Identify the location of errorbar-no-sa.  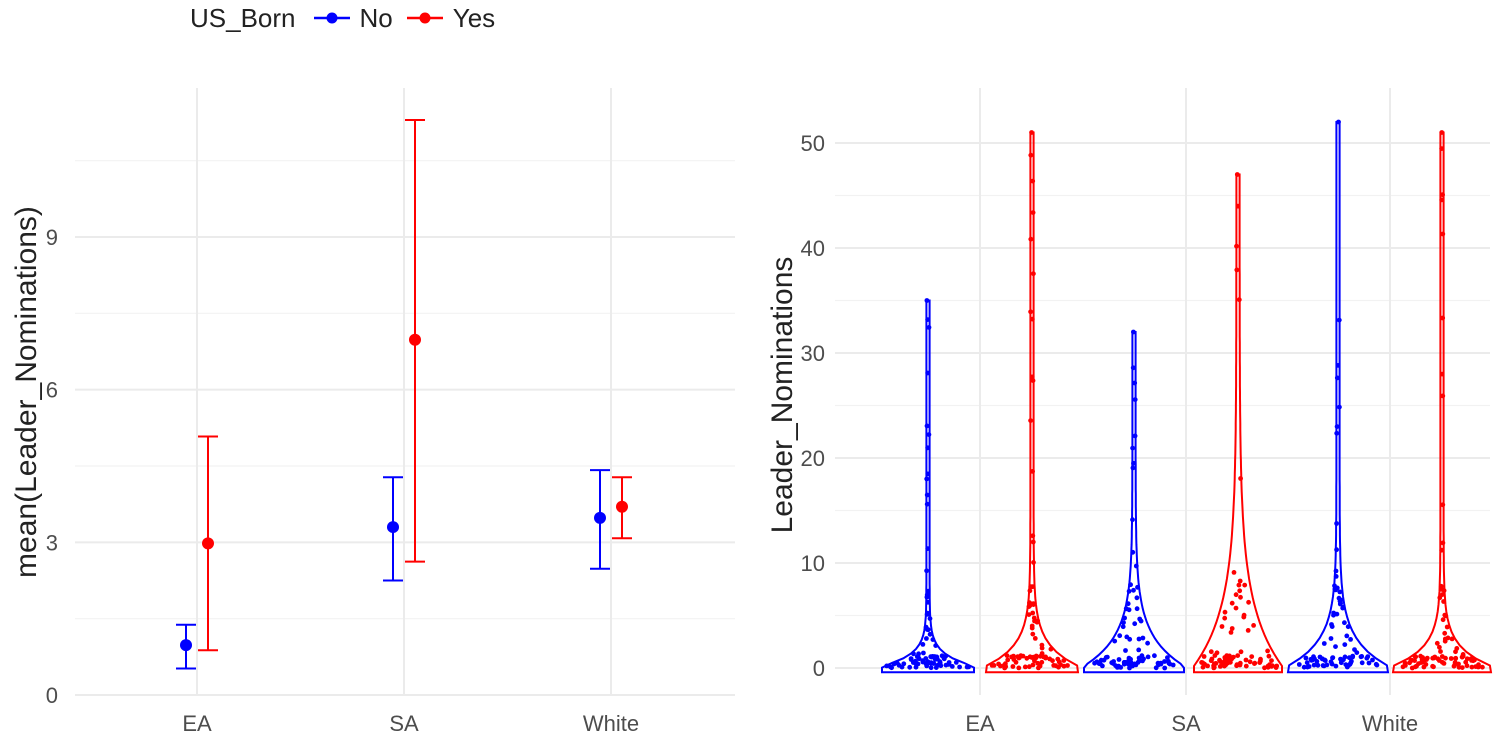
(393, 529).